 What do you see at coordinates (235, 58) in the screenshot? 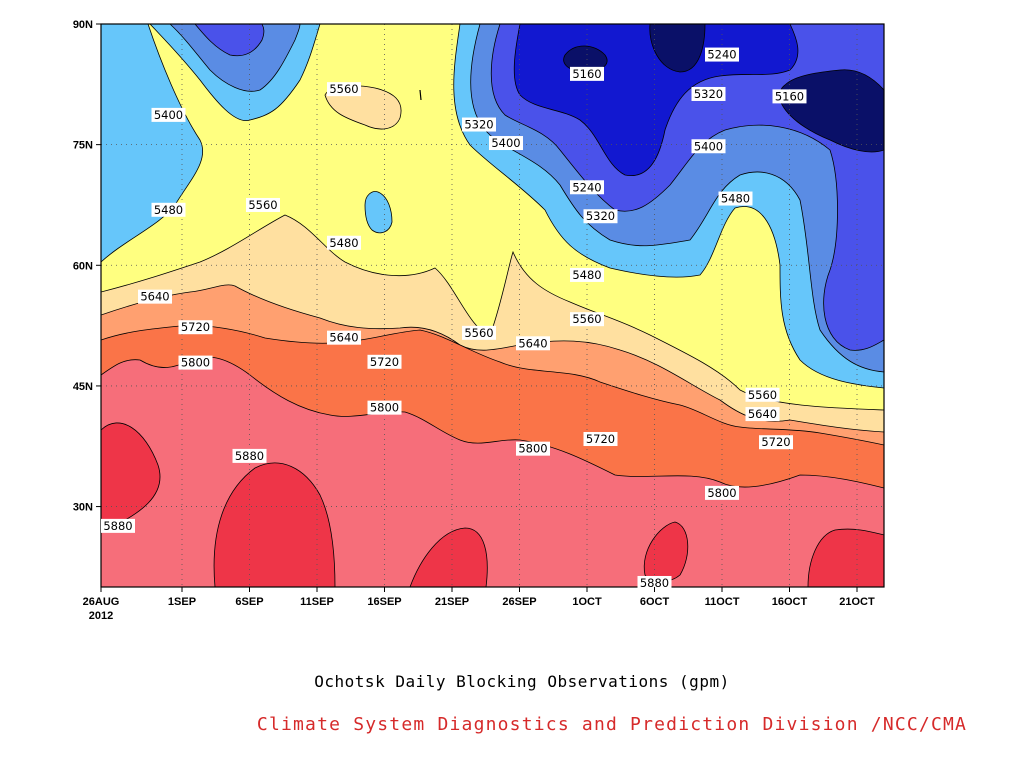
I see `band-5320-west` at bounding box center [235, 58].